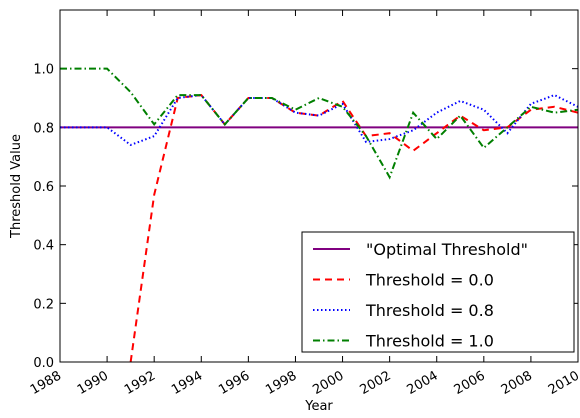 This screenshot has height=418, width=580. What do you see at coordinates (328, 383) in the screenshot?
I see `x-tick-label: 2000` at bounding box center [328, 383].